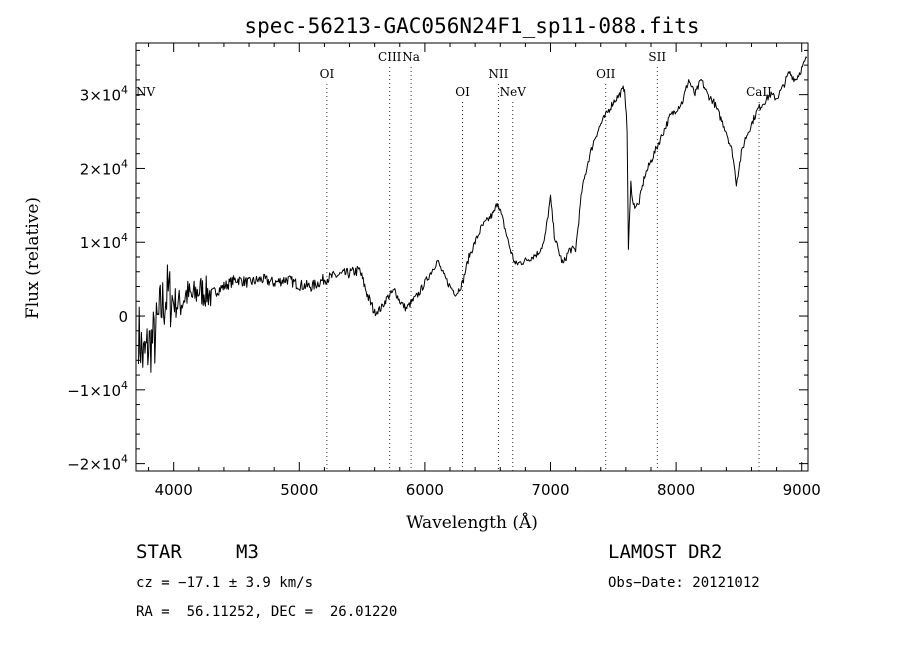 Image resolution: width=900 pixels, height=650 pixels. Describe the element at coordinates (425, 490) in the screenshot. I see `x-tick-label: 6000` at that location.